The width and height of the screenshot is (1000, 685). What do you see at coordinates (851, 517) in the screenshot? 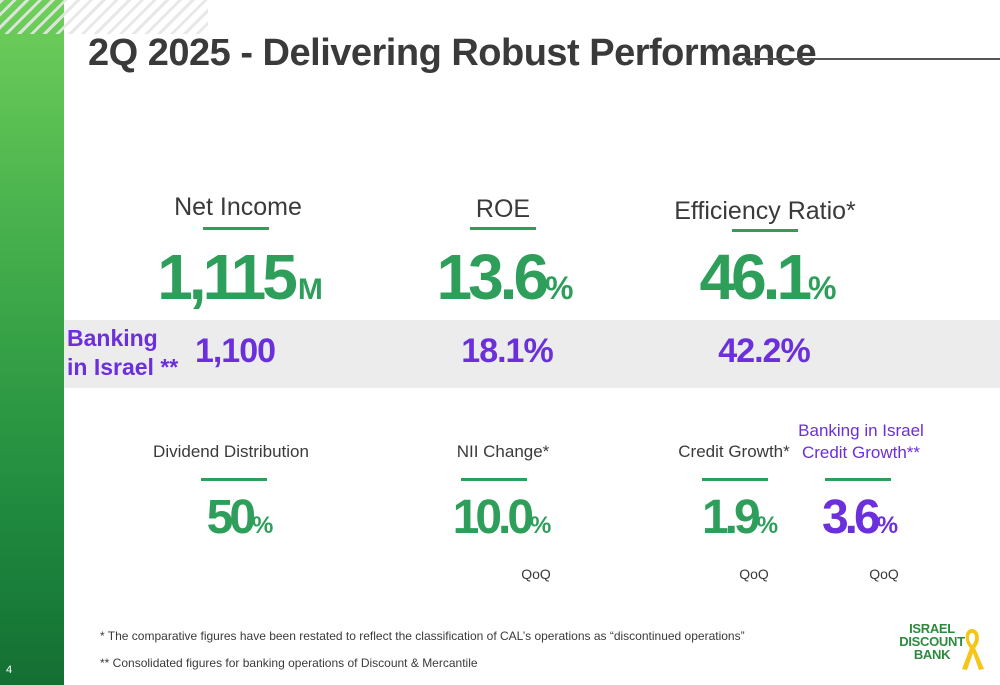
I see `banking-israel-credit-growth-number: 3.6` at bounding box center [851, 517].